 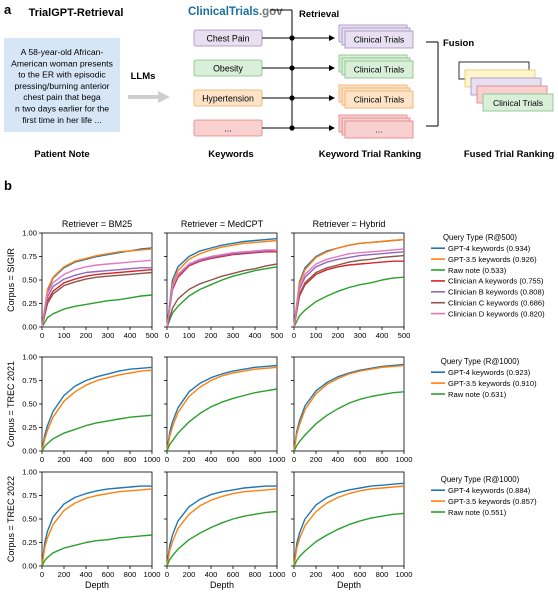 What do you see at coordinates (319, 14) in the screenshot?
I see `retrieval-label: Retrieval` at bounding box center [319, 14].